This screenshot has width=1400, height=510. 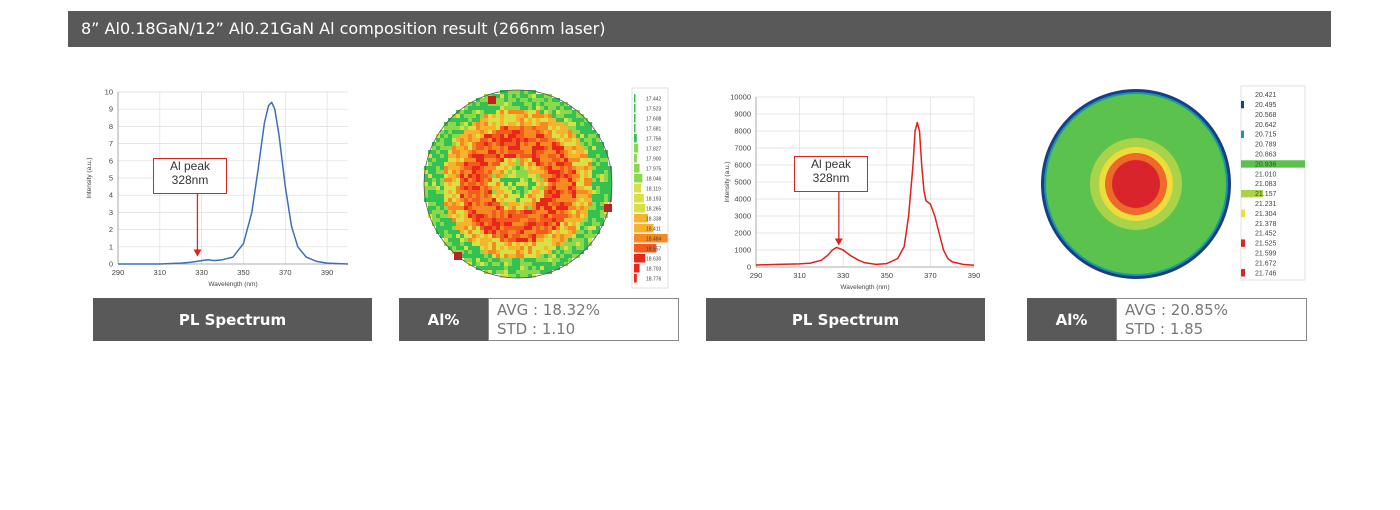 What do you see at coordinates (548, 310) in the screenshot?
I see `avg-value-1: AVG : 18.32%` at bounding box center [548, 310].